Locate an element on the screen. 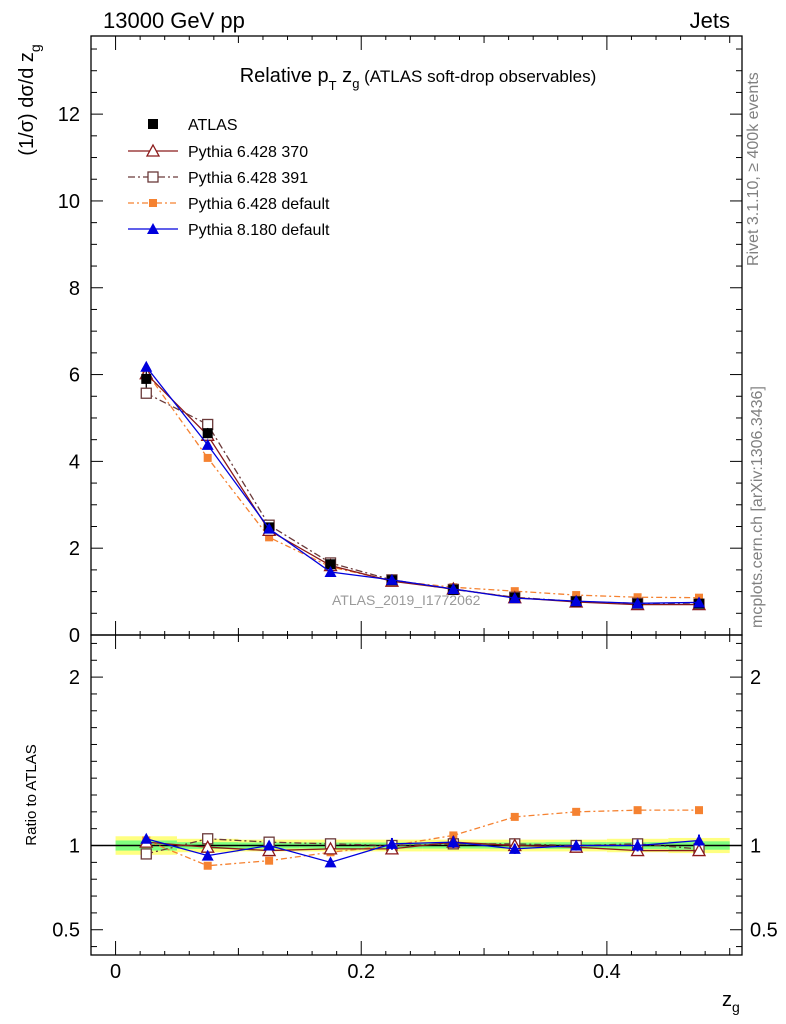  legend-label: ATLAS is located at coordinates (213, 125).